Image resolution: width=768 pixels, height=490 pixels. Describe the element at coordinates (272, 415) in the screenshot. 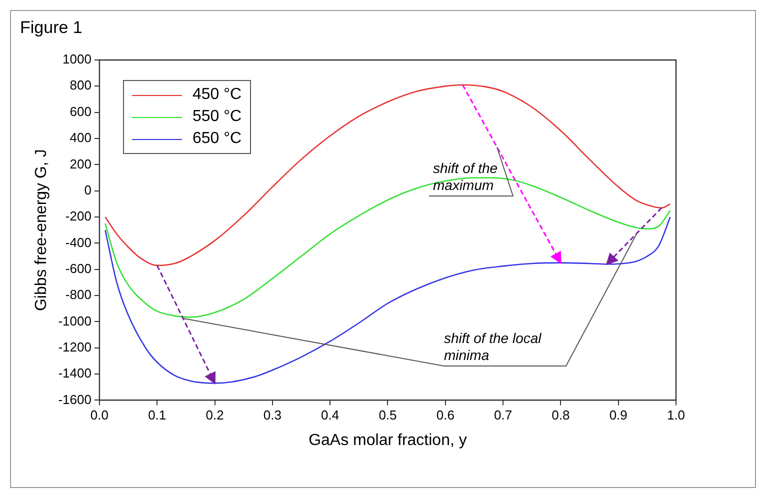

I see `x-tick-label: 0.3` at that location.